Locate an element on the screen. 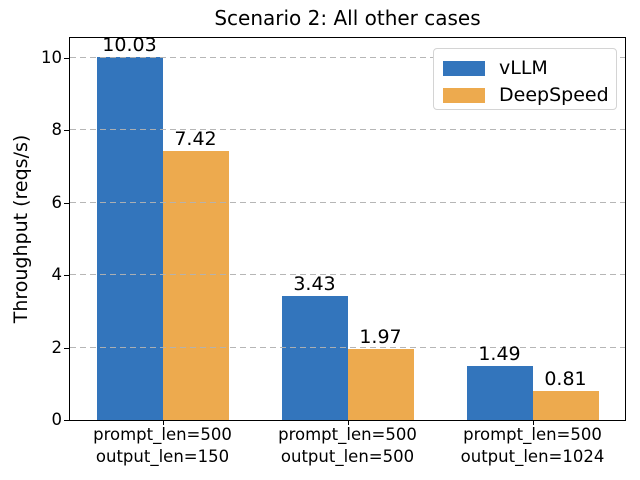  legend-swatch-deepspeed is located at coordinates (464, 95).